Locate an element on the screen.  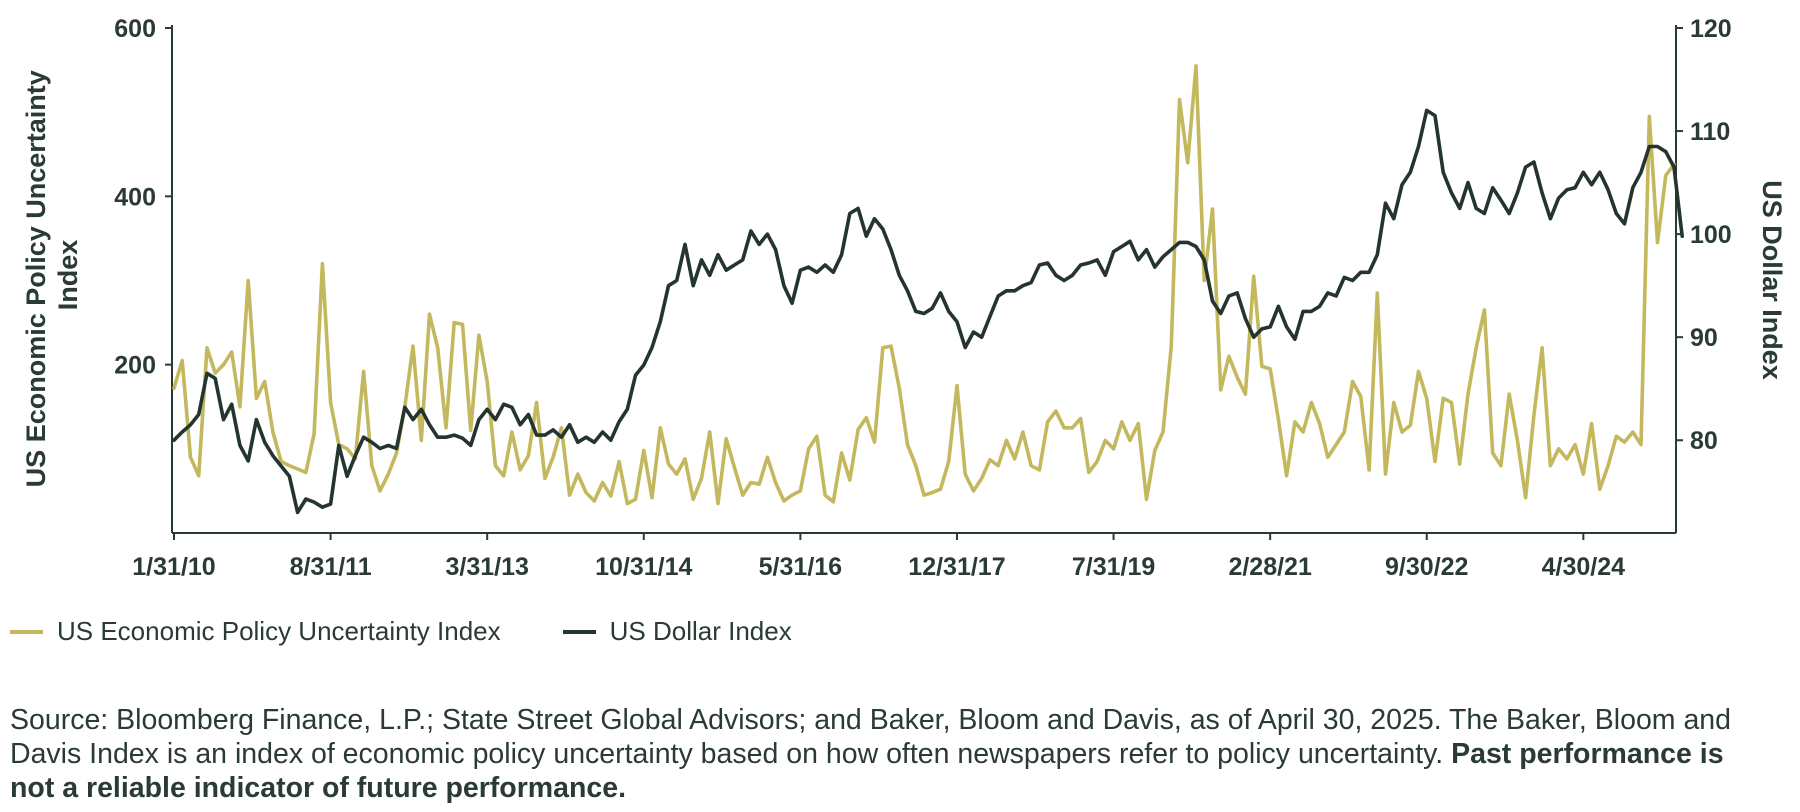
right-tick-label: 120 is located at coordinates (1711, 29).